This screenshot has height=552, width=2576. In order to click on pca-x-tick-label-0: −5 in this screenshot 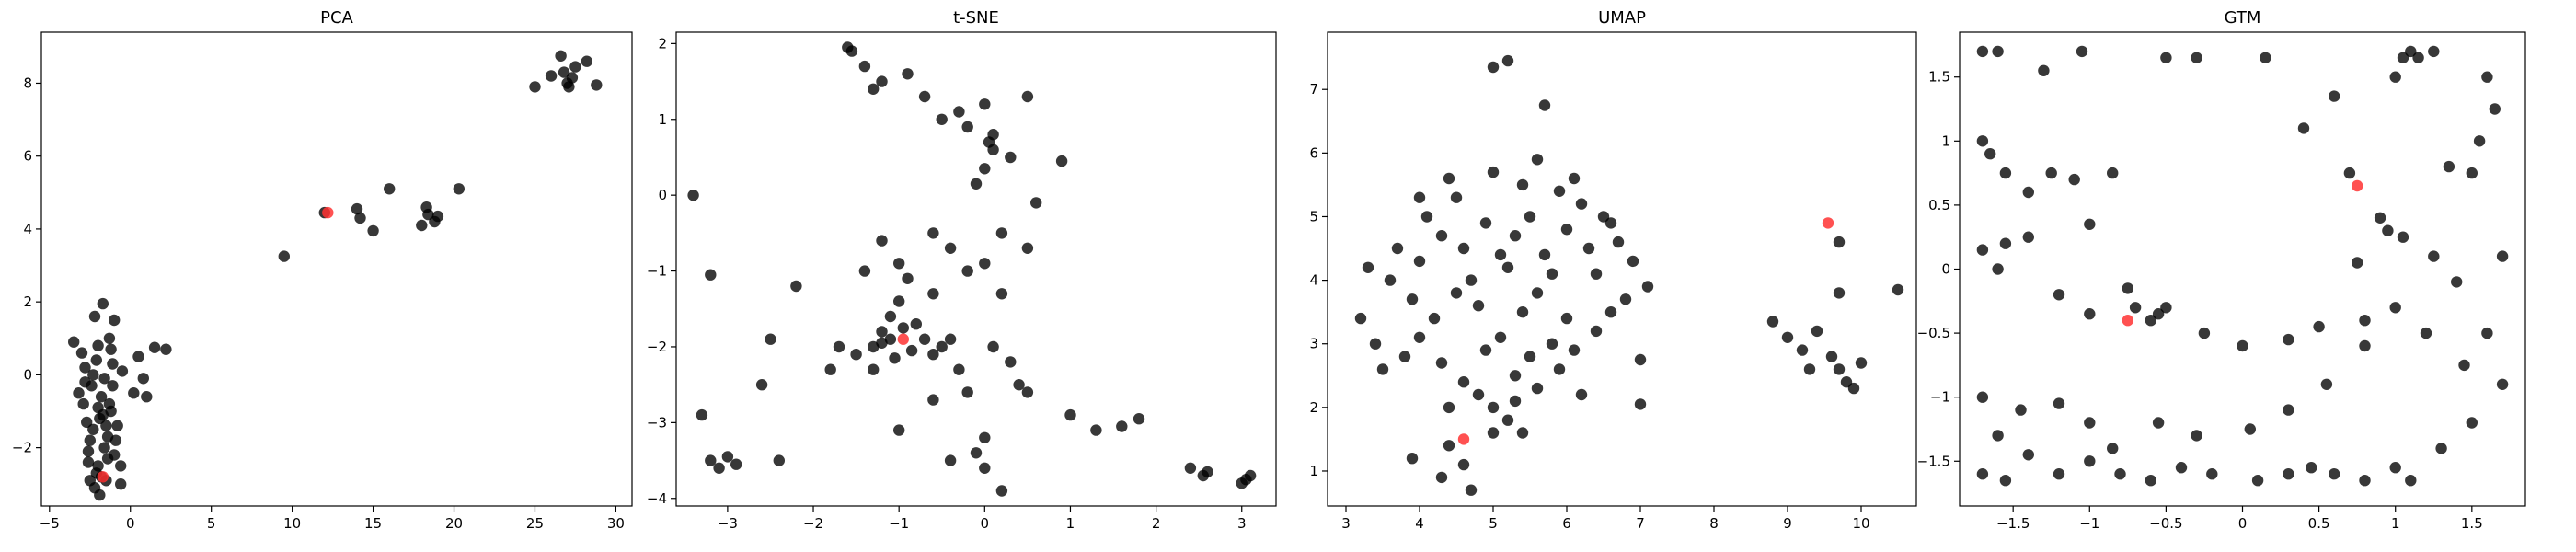, I will do `click(50, 523)`.